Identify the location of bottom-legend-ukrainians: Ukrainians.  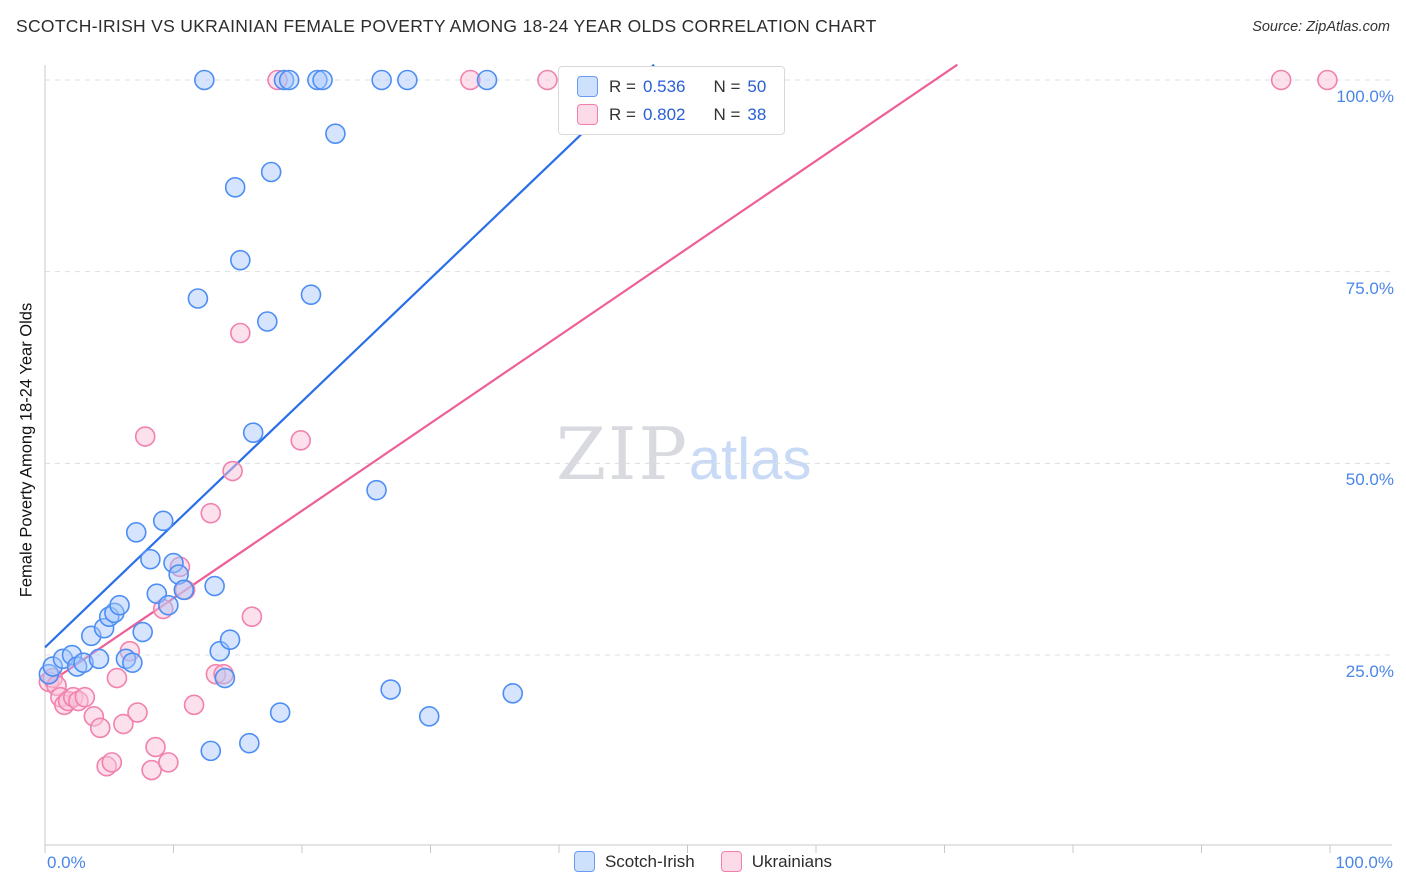
(776, 861).